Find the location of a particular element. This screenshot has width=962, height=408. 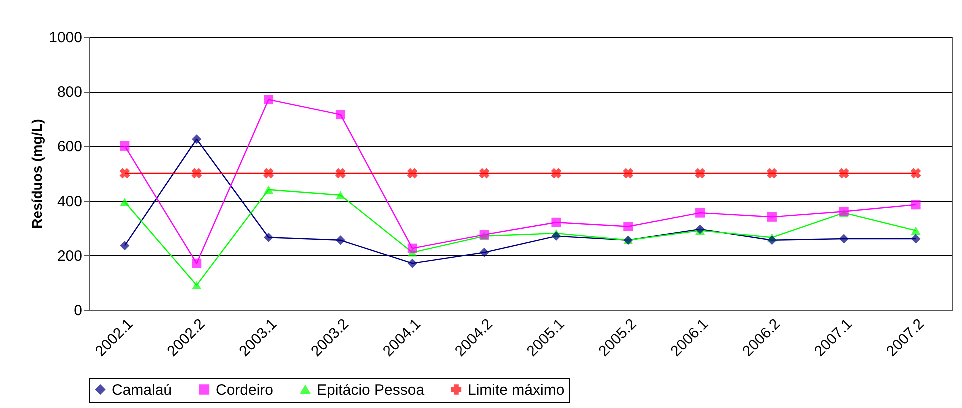

y-tick-label: 1000 is located at coordinates (65, 38).